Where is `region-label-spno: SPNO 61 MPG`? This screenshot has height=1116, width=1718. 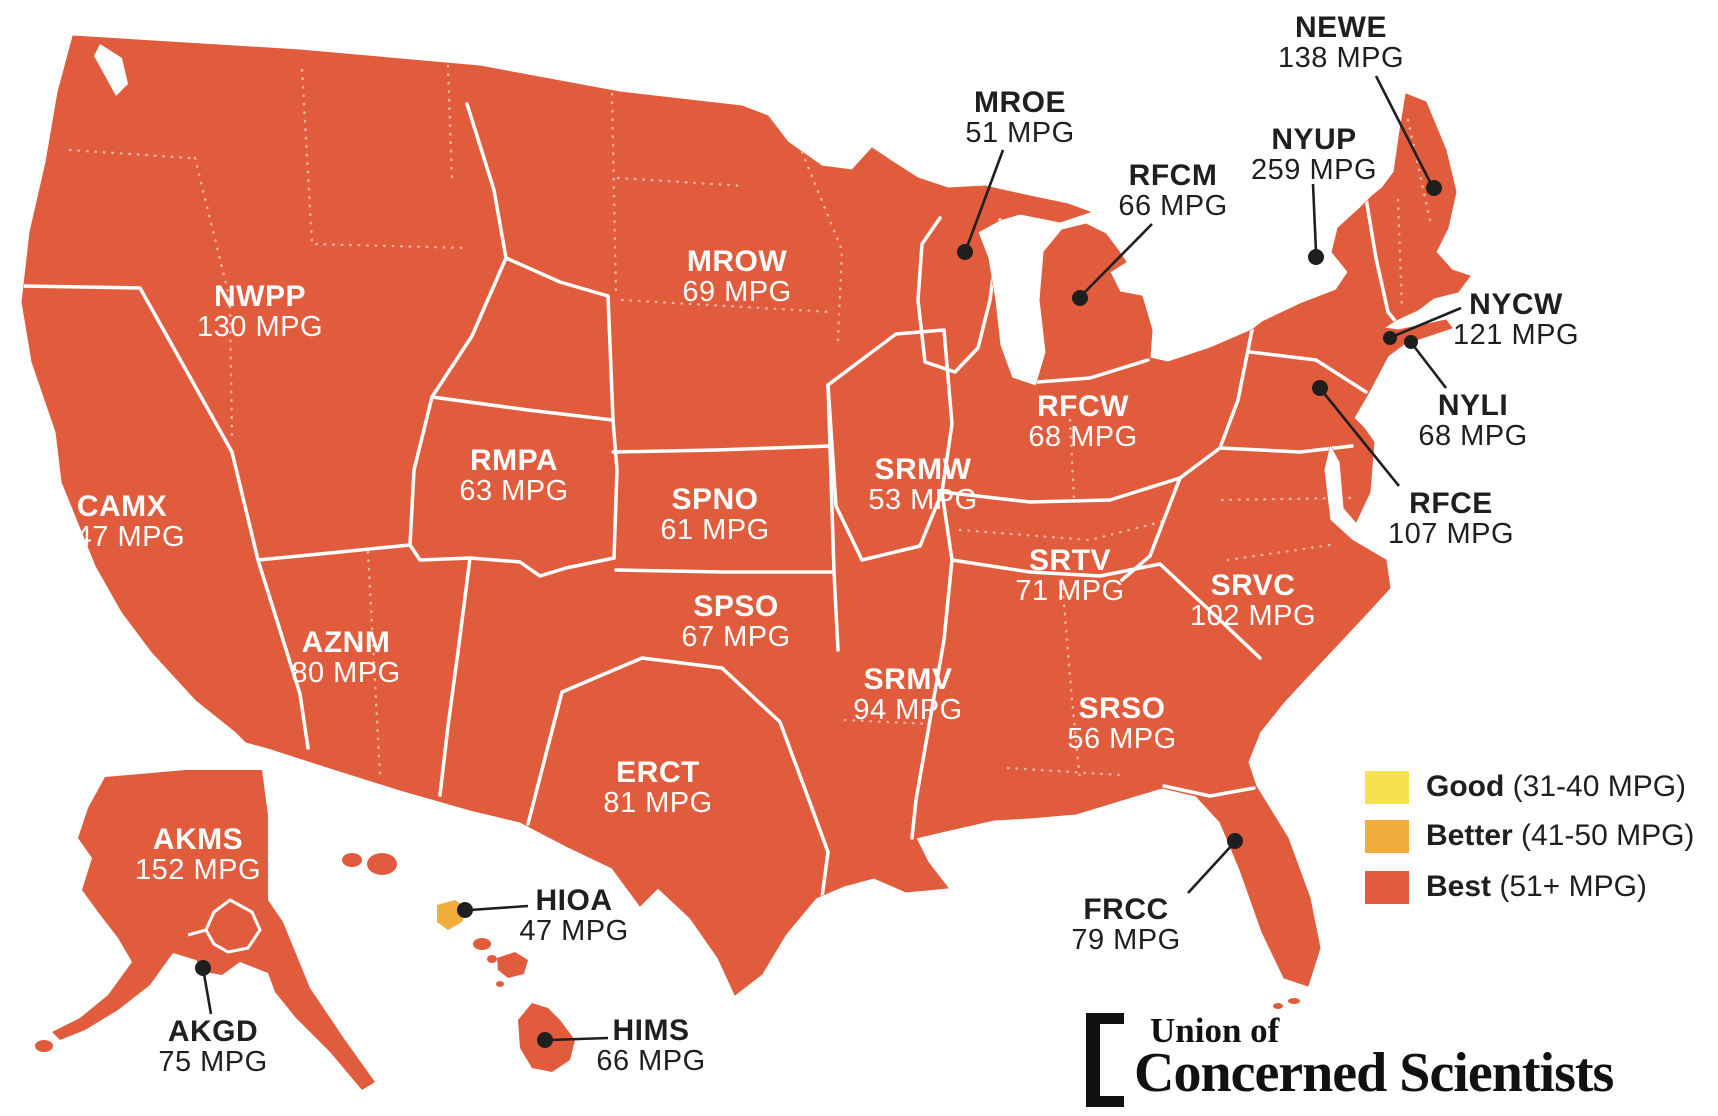 region-label-spno: SPNO 61 MPG is located at coordinates (715, 514).